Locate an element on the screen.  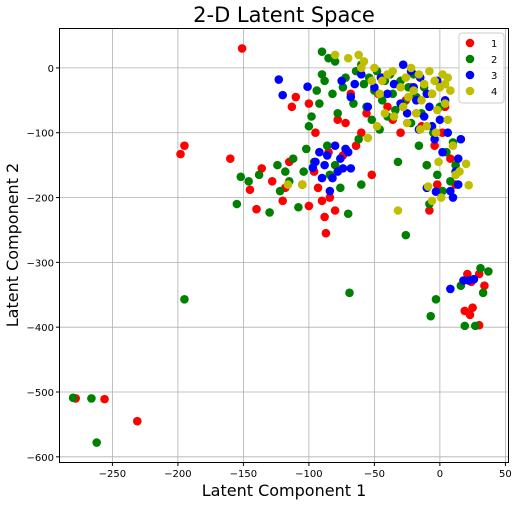
y-axis-label: Latent Component 2 is located at coordinates (12, 245).